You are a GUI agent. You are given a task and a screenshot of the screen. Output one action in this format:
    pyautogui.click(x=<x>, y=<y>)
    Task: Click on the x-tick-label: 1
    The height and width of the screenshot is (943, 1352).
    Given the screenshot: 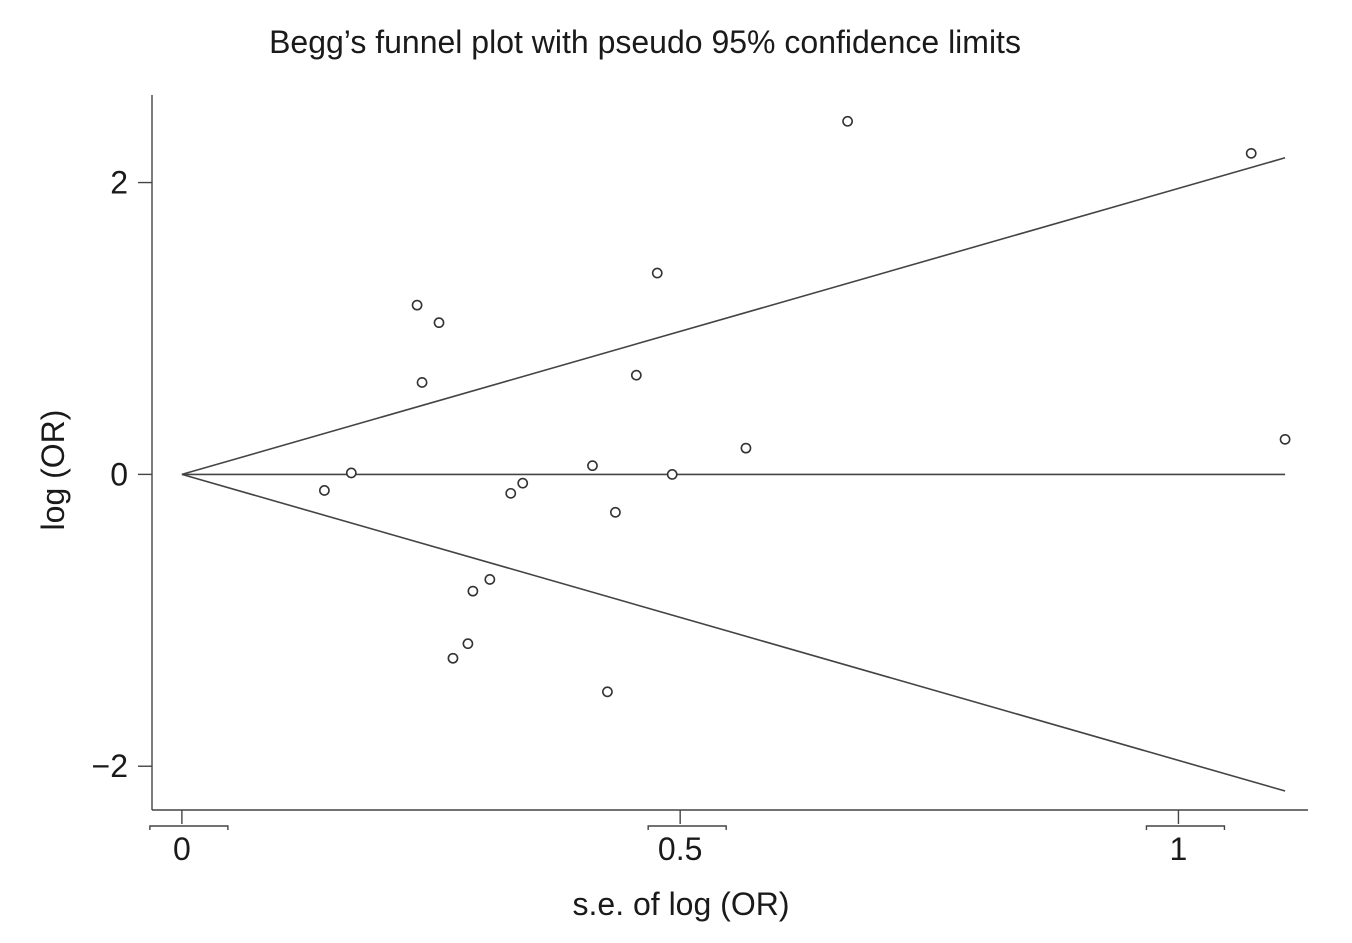 What is the action you would take?
    pyautogui.click(x=1179, y=849)
    